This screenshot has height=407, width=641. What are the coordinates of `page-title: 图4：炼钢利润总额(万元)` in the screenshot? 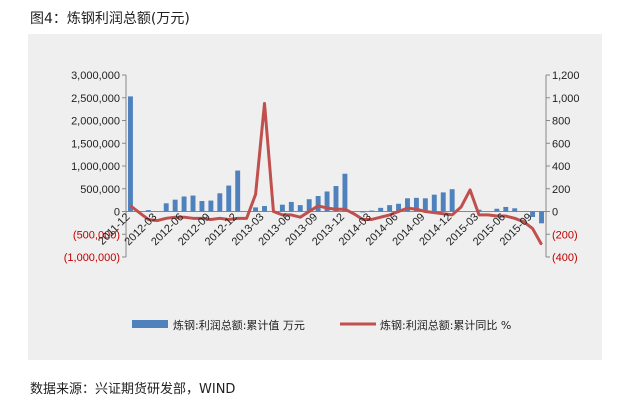 It's located at (110, 19).